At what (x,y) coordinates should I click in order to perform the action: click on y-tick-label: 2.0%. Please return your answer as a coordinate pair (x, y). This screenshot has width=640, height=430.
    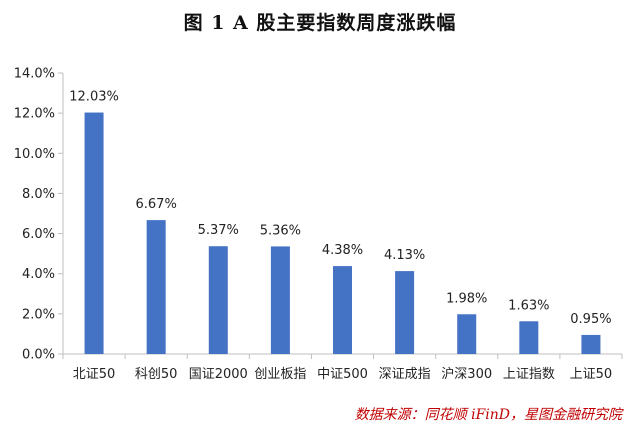
    Looking at the image, I should click on (38, 314).